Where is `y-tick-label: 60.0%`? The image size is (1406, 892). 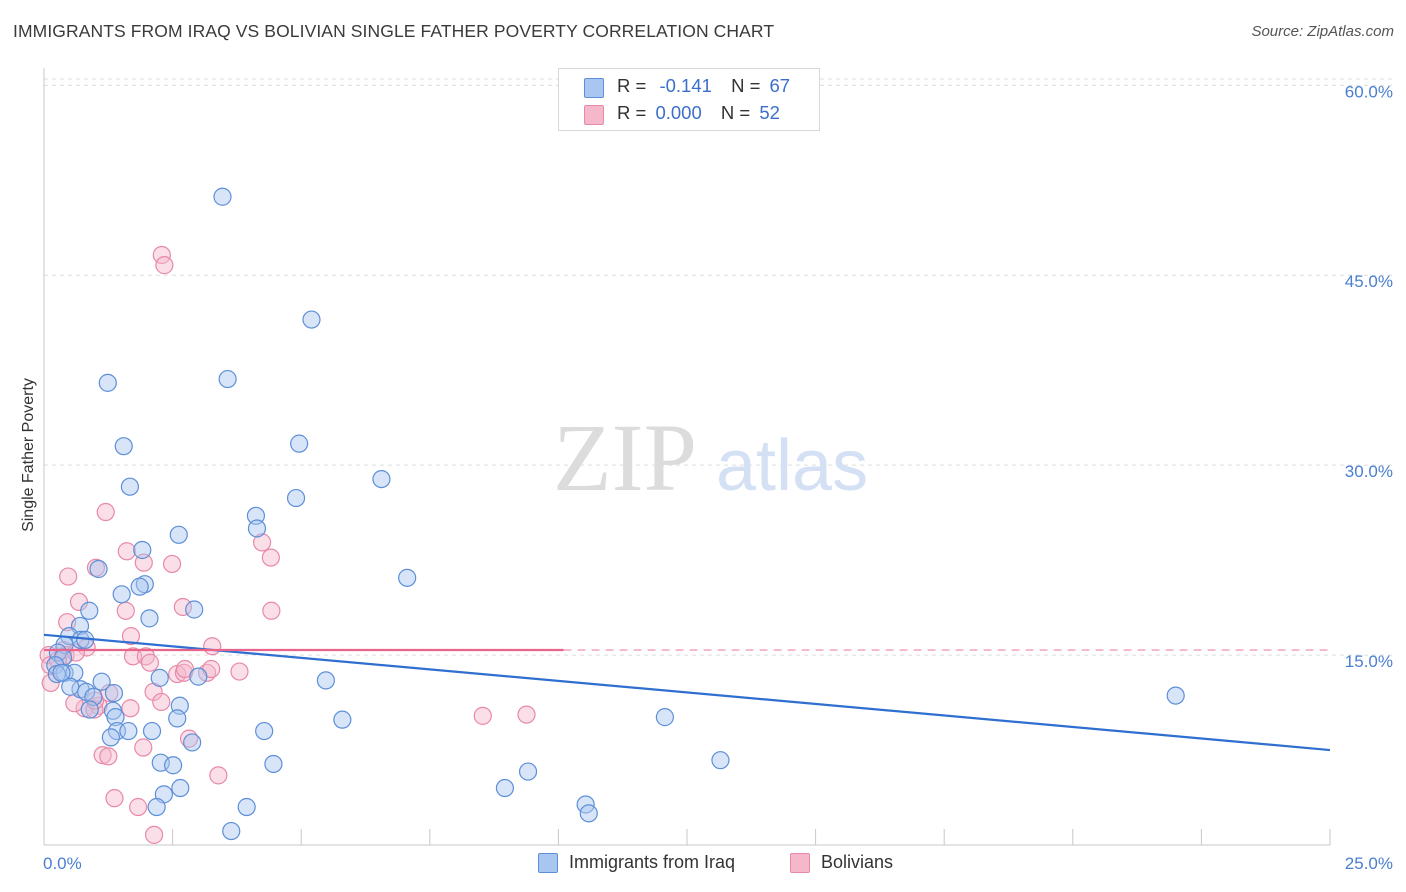 y-tick-label: 60.0% is located at coordinates (1369, 91).